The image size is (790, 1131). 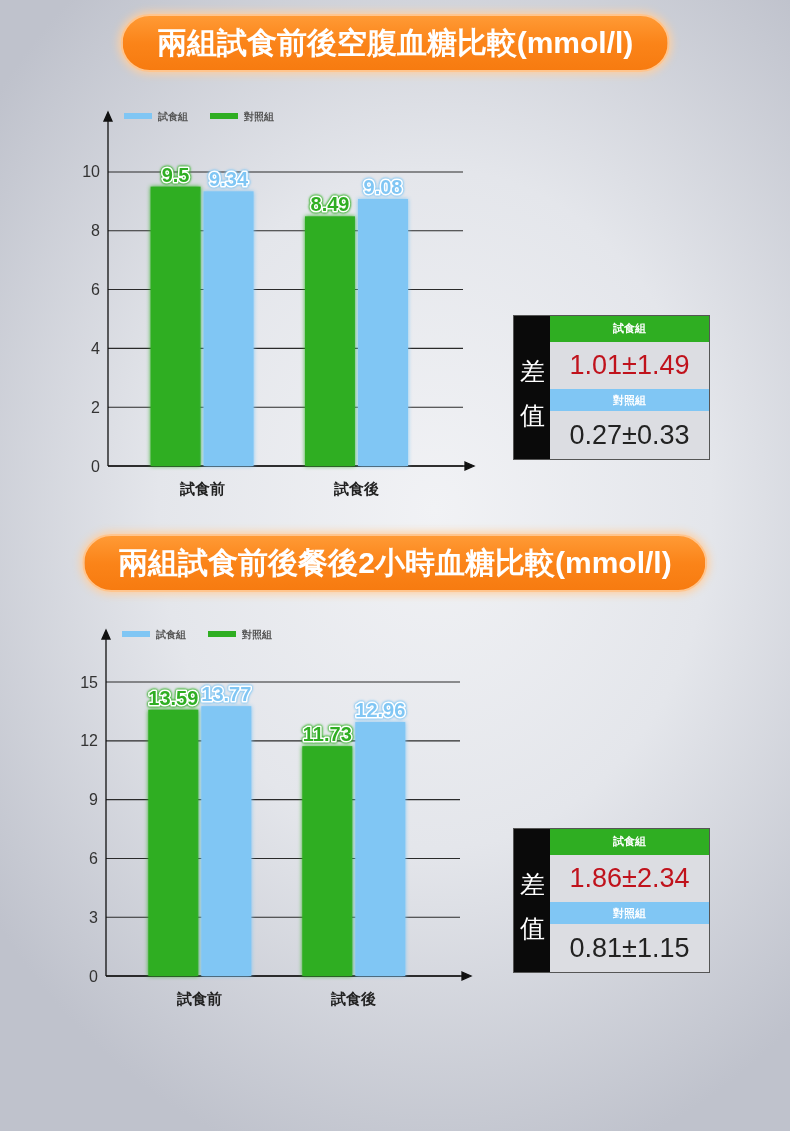 What do you see at coordinates (395, 43) in the screenshot?
I see `chart-title: 兩組試食前後空腹血糖比較(mmol/l)` at bounding box center [395, 43].